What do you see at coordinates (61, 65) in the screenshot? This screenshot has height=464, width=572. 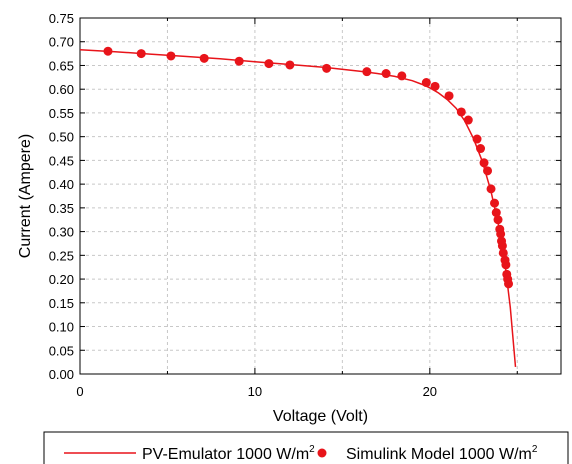 I see `y-tick-label: 0.65` at bounding box center [61, 65].